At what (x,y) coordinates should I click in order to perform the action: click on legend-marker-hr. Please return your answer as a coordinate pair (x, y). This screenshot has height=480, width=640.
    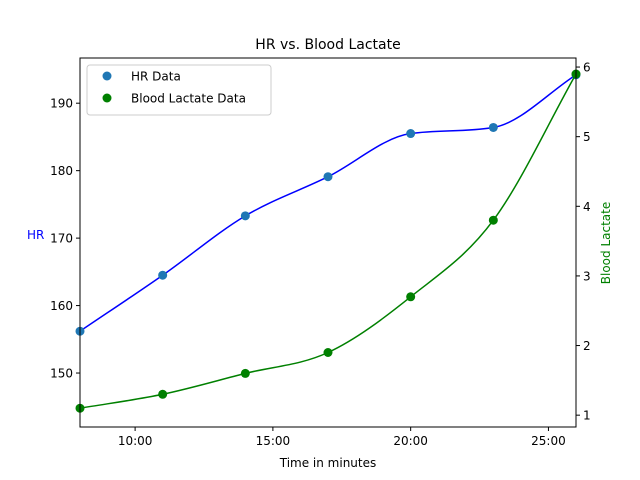
    Looking at the image, I should click on (107, 76).